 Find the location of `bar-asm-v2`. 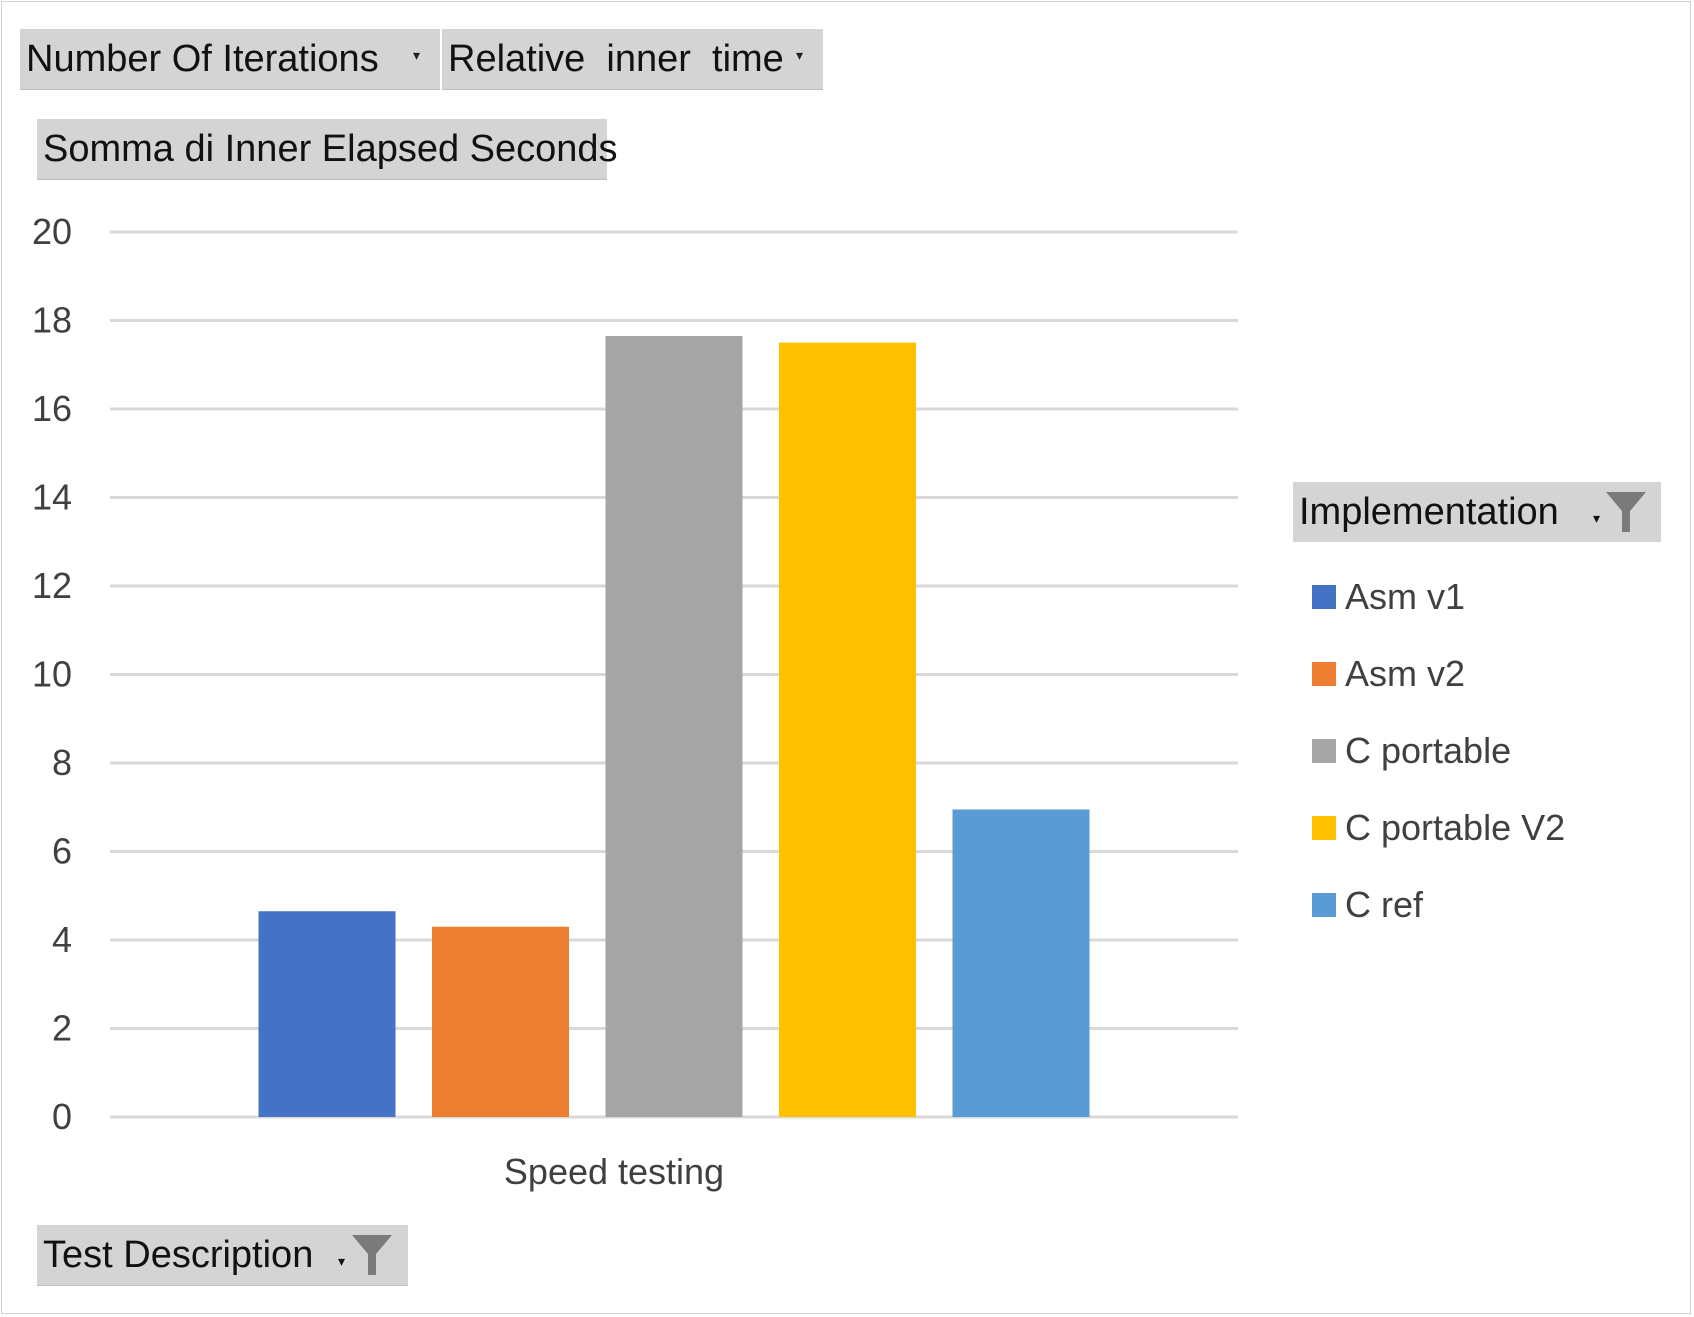

bar-asm-v2 is located at coordinates (500, 1021).